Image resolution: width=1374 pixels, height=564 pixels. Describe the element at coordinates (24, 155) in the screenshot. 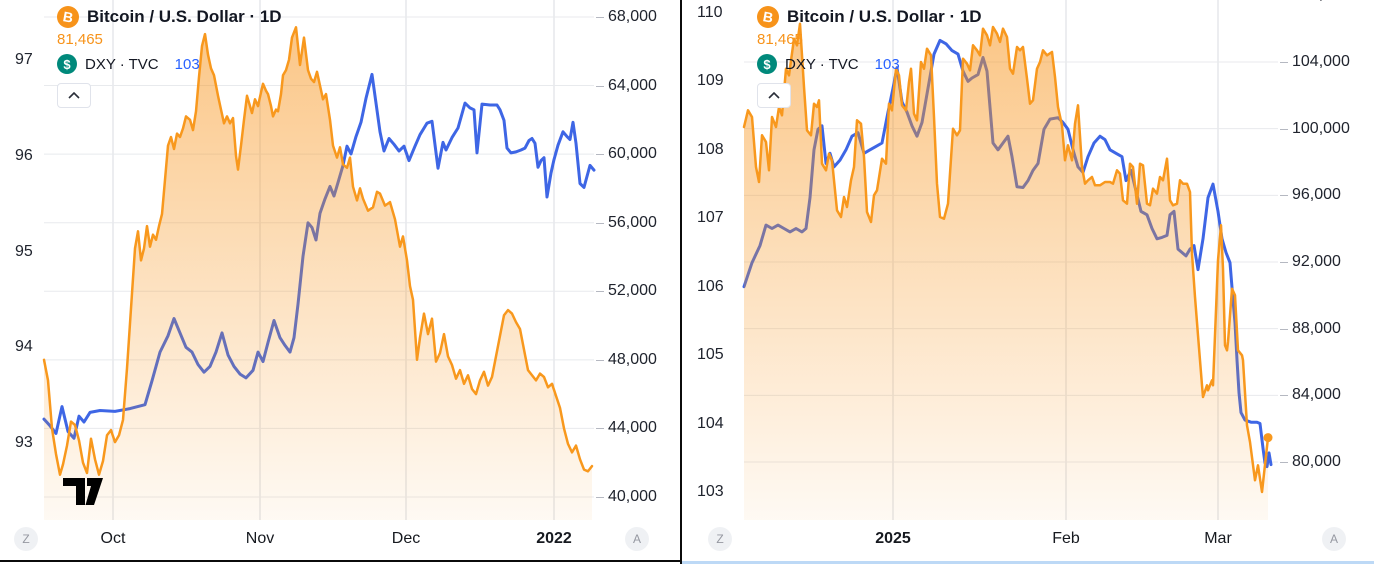

I see `dxy-axis-label: 96` at that location.